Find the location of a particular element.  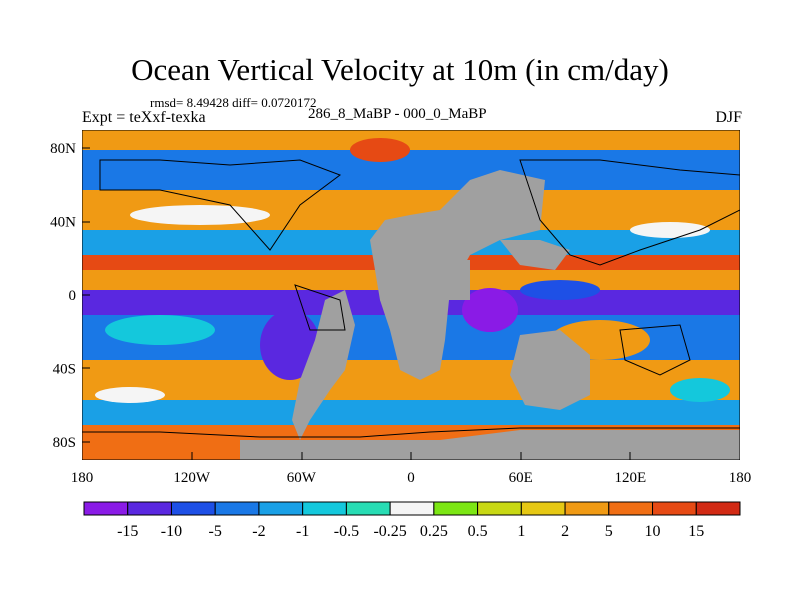

colorbar-label: 15 is located at coordinates (696, 531).